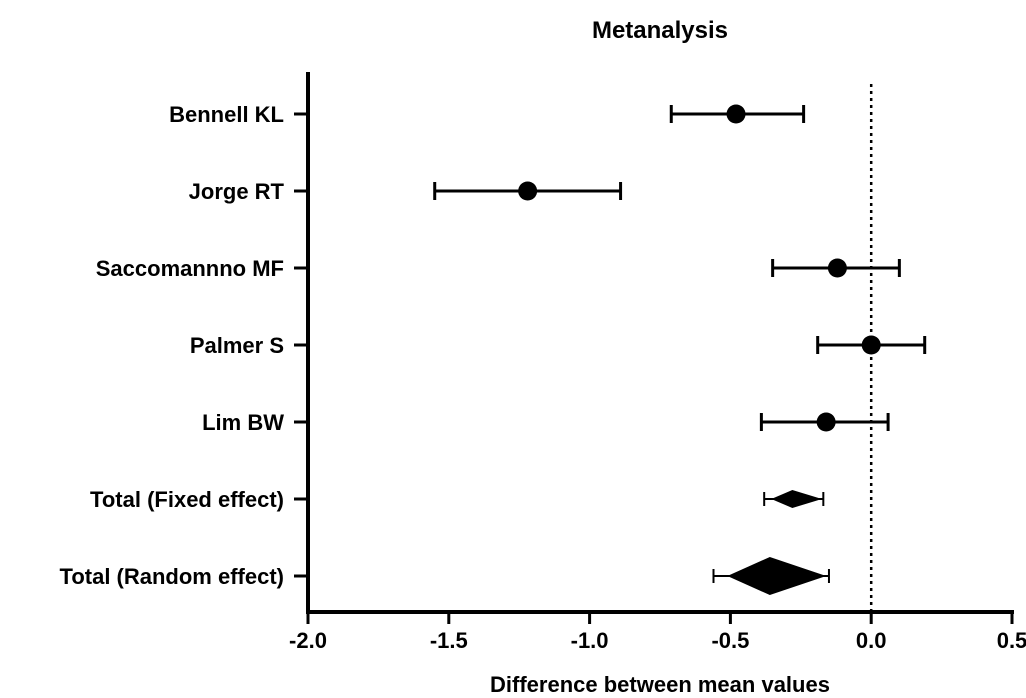 This screenshot has height=698, width=1026. I want to click on study-label: Bennell KL, so click(226, 114).